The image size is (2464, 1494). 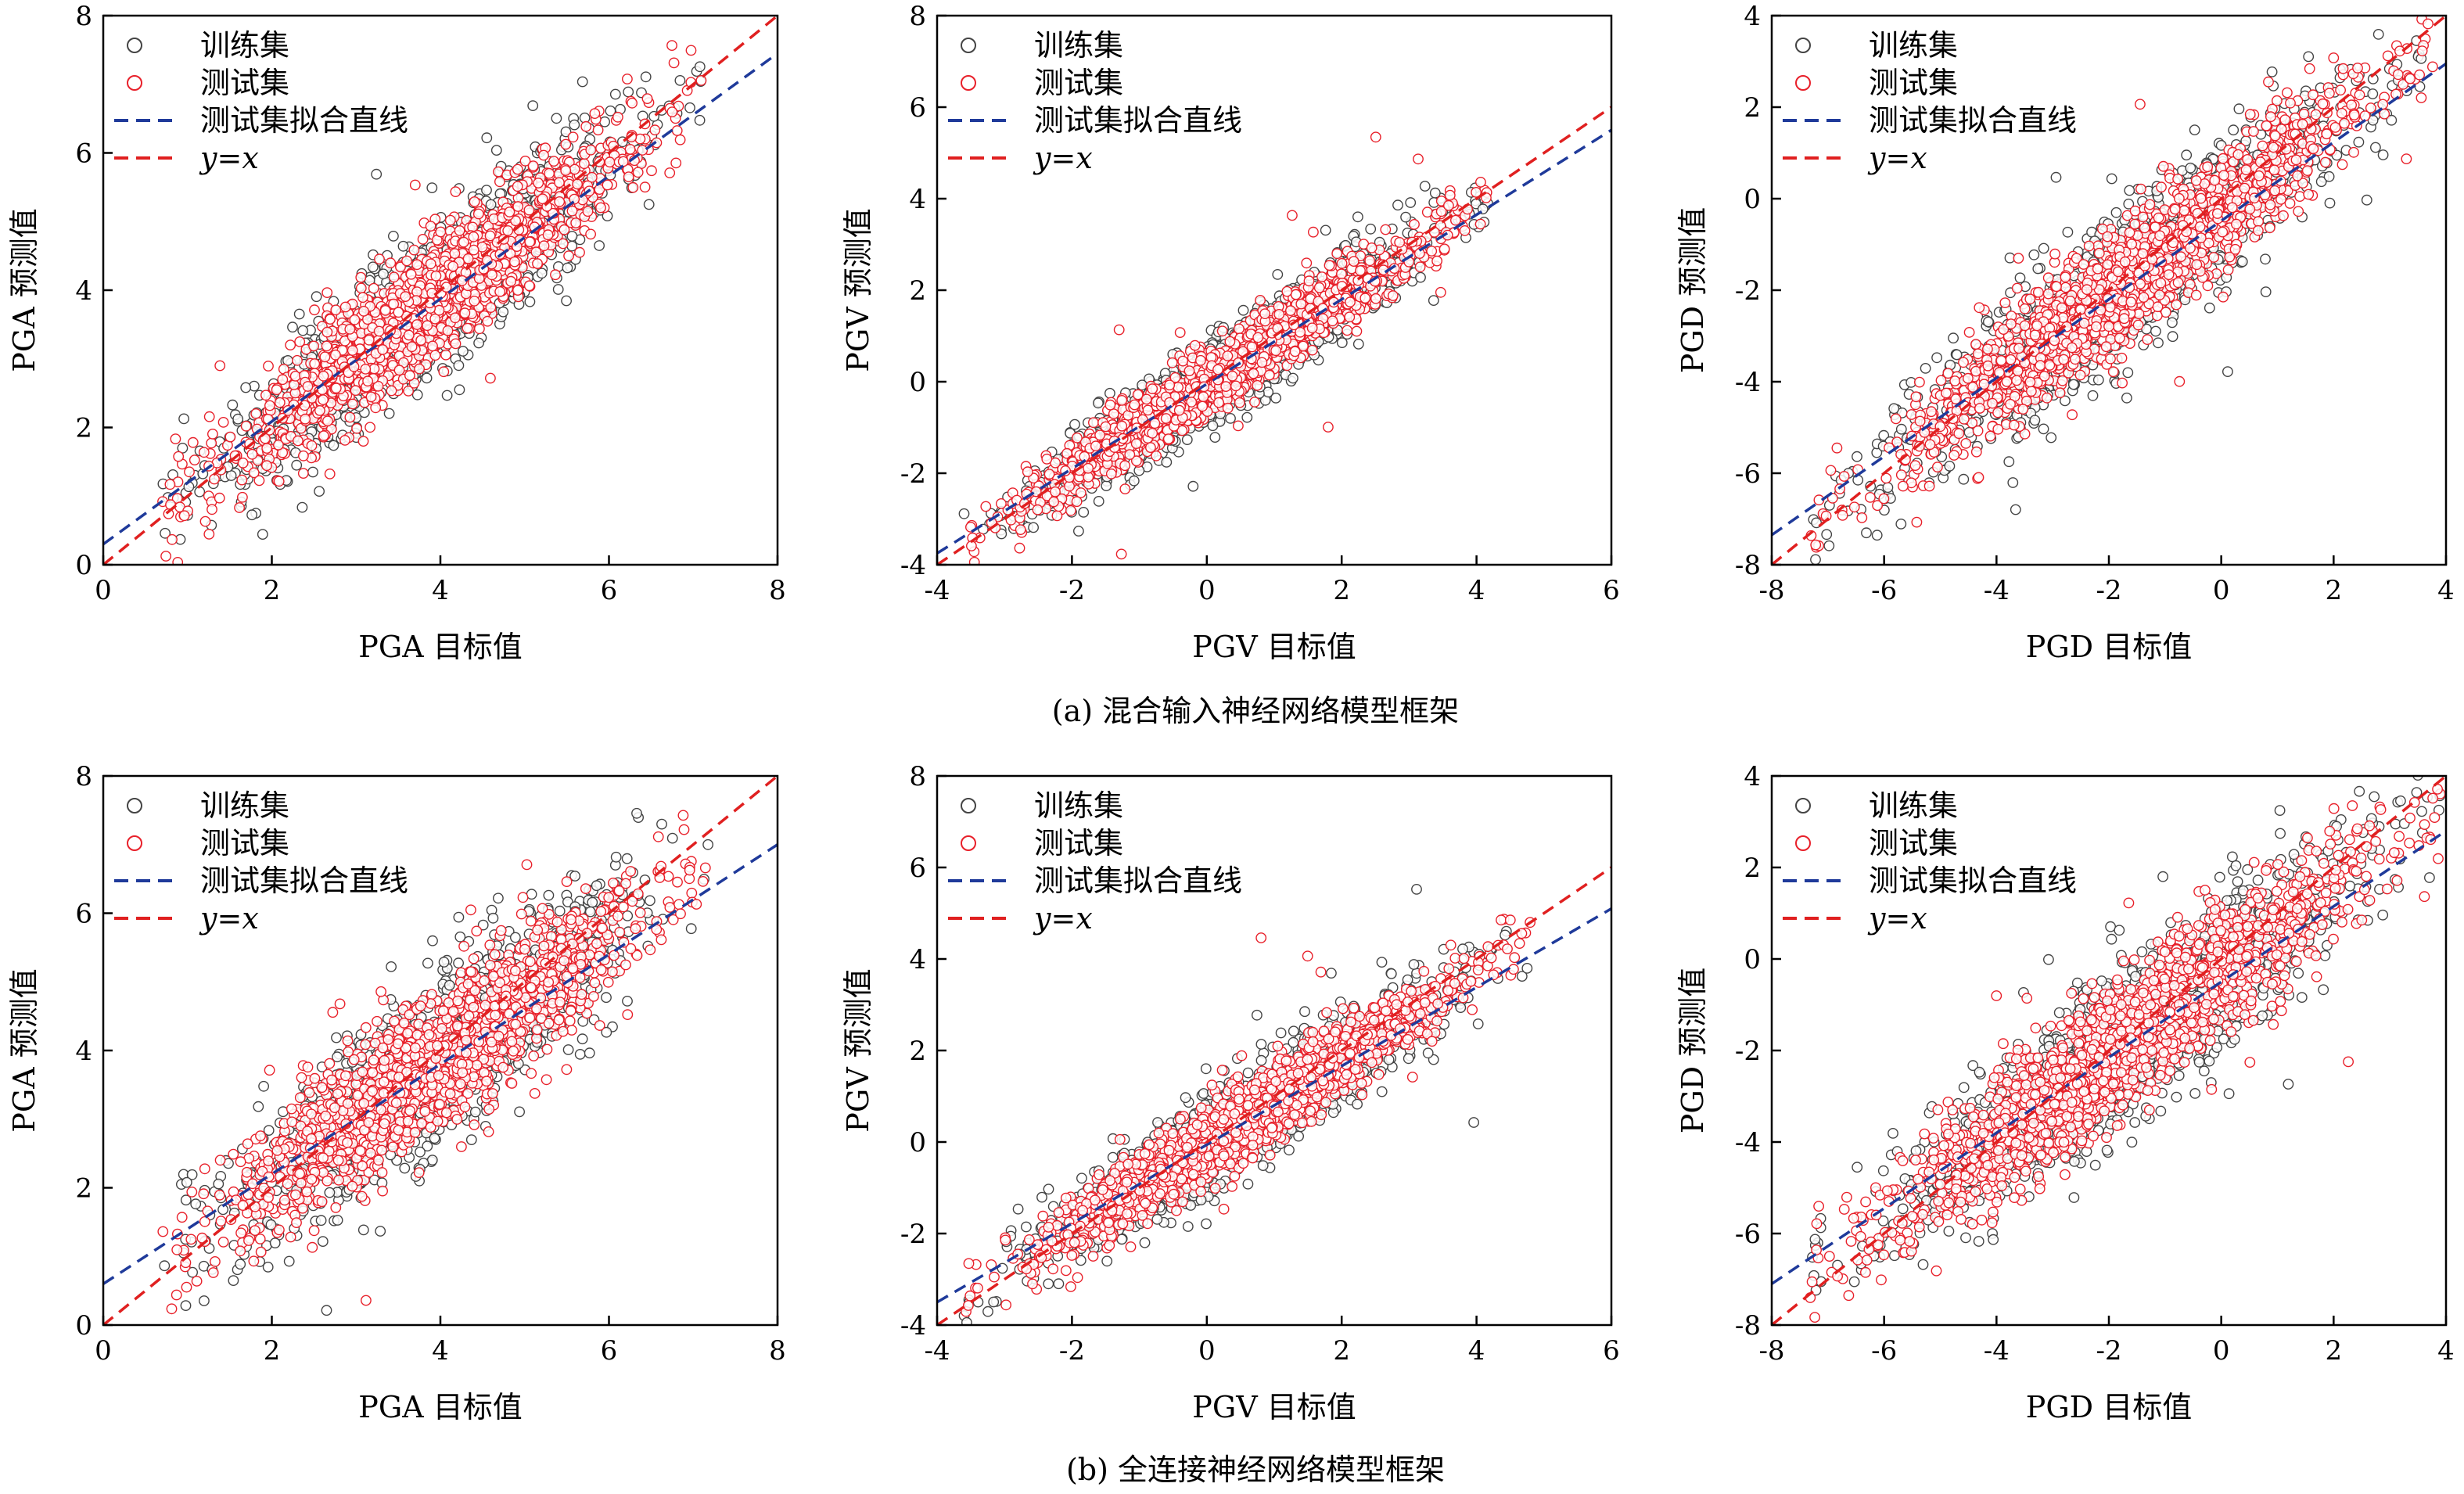 I want to click on fit-line, so click(x=440, y=299).